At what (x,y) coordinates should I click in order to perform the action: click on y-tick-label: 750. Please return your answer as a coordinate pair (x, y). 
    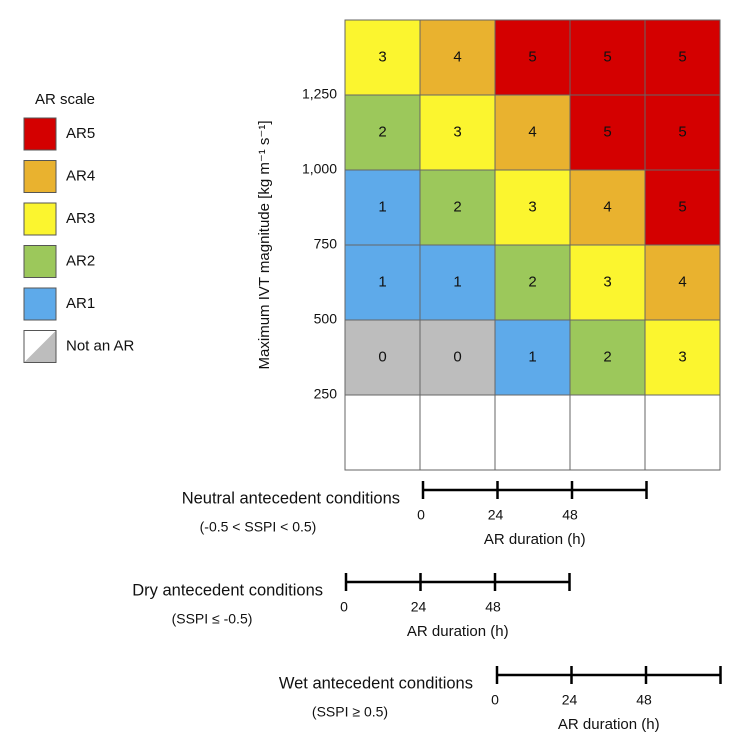
    Looking at the image, I should click on (326, 244).